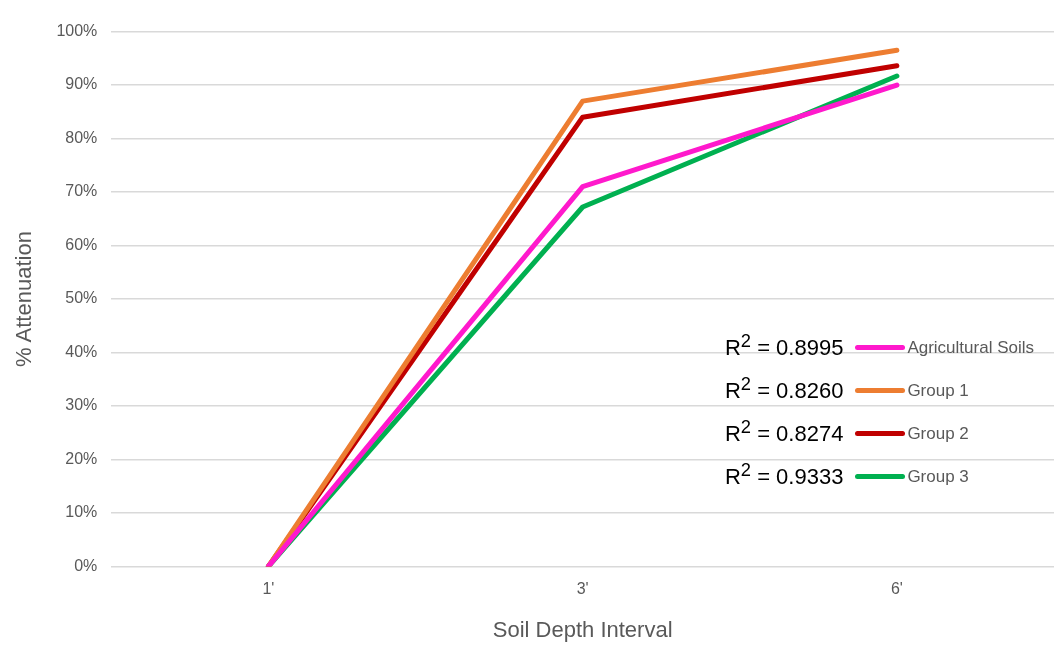  Describe the element at coordinates (86, 565) in the screenshot. I see `y-tick-label: 0%` at that location.